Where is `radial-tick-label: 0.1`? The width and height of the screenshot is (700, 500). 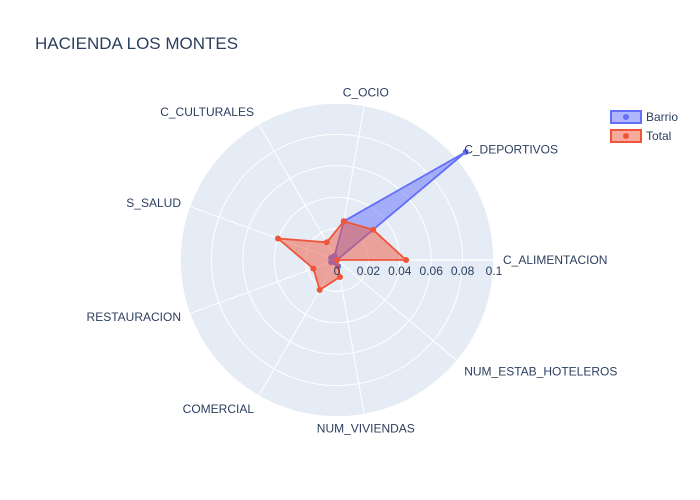 radial-tick-label: 0.1 is located at coordinates (494, 271).